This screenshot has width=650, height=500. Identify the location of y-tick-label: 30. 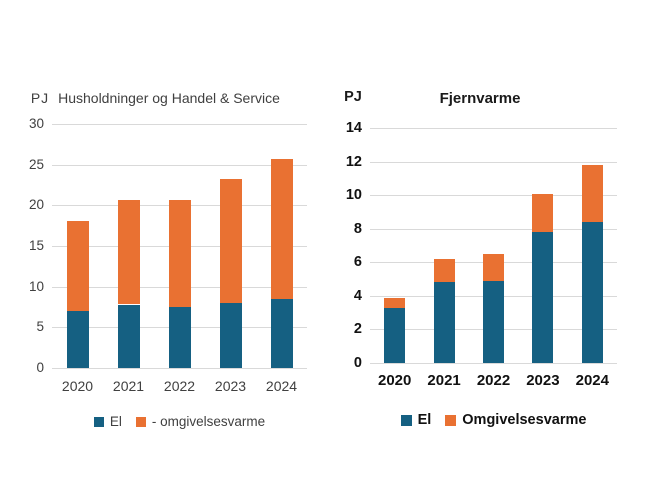
(36, 123).